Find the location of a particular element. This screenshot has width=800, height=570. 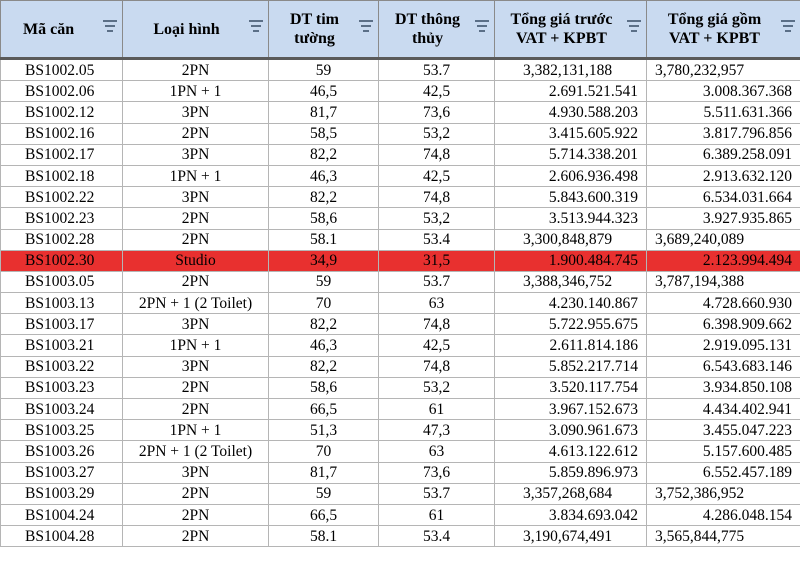

cell-ma-can: BS1002.12 is located at coordinates (61, 112).